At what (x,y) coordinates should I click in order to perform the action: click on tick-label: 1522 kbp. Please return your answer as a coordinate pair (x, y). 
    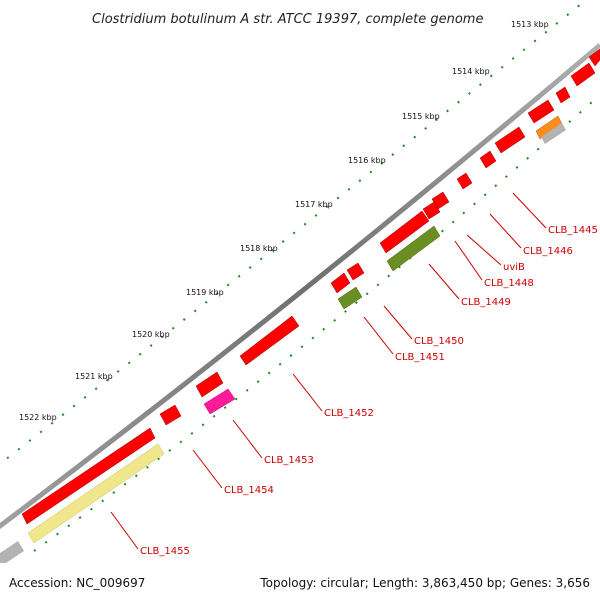
    Looking at the image, I should click on (38, 417).